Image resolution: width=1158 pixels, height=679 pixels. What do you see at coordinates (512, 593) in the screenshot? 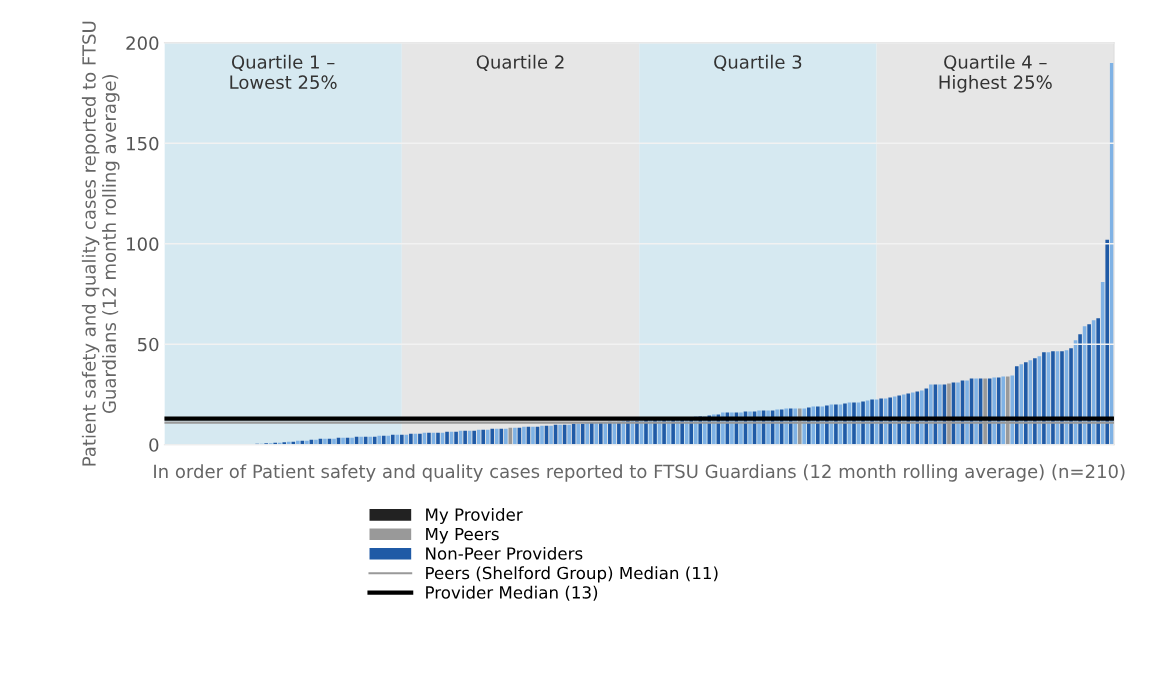
I see `legend-label: Provider Median (13)` at bounding box center [512, 593].